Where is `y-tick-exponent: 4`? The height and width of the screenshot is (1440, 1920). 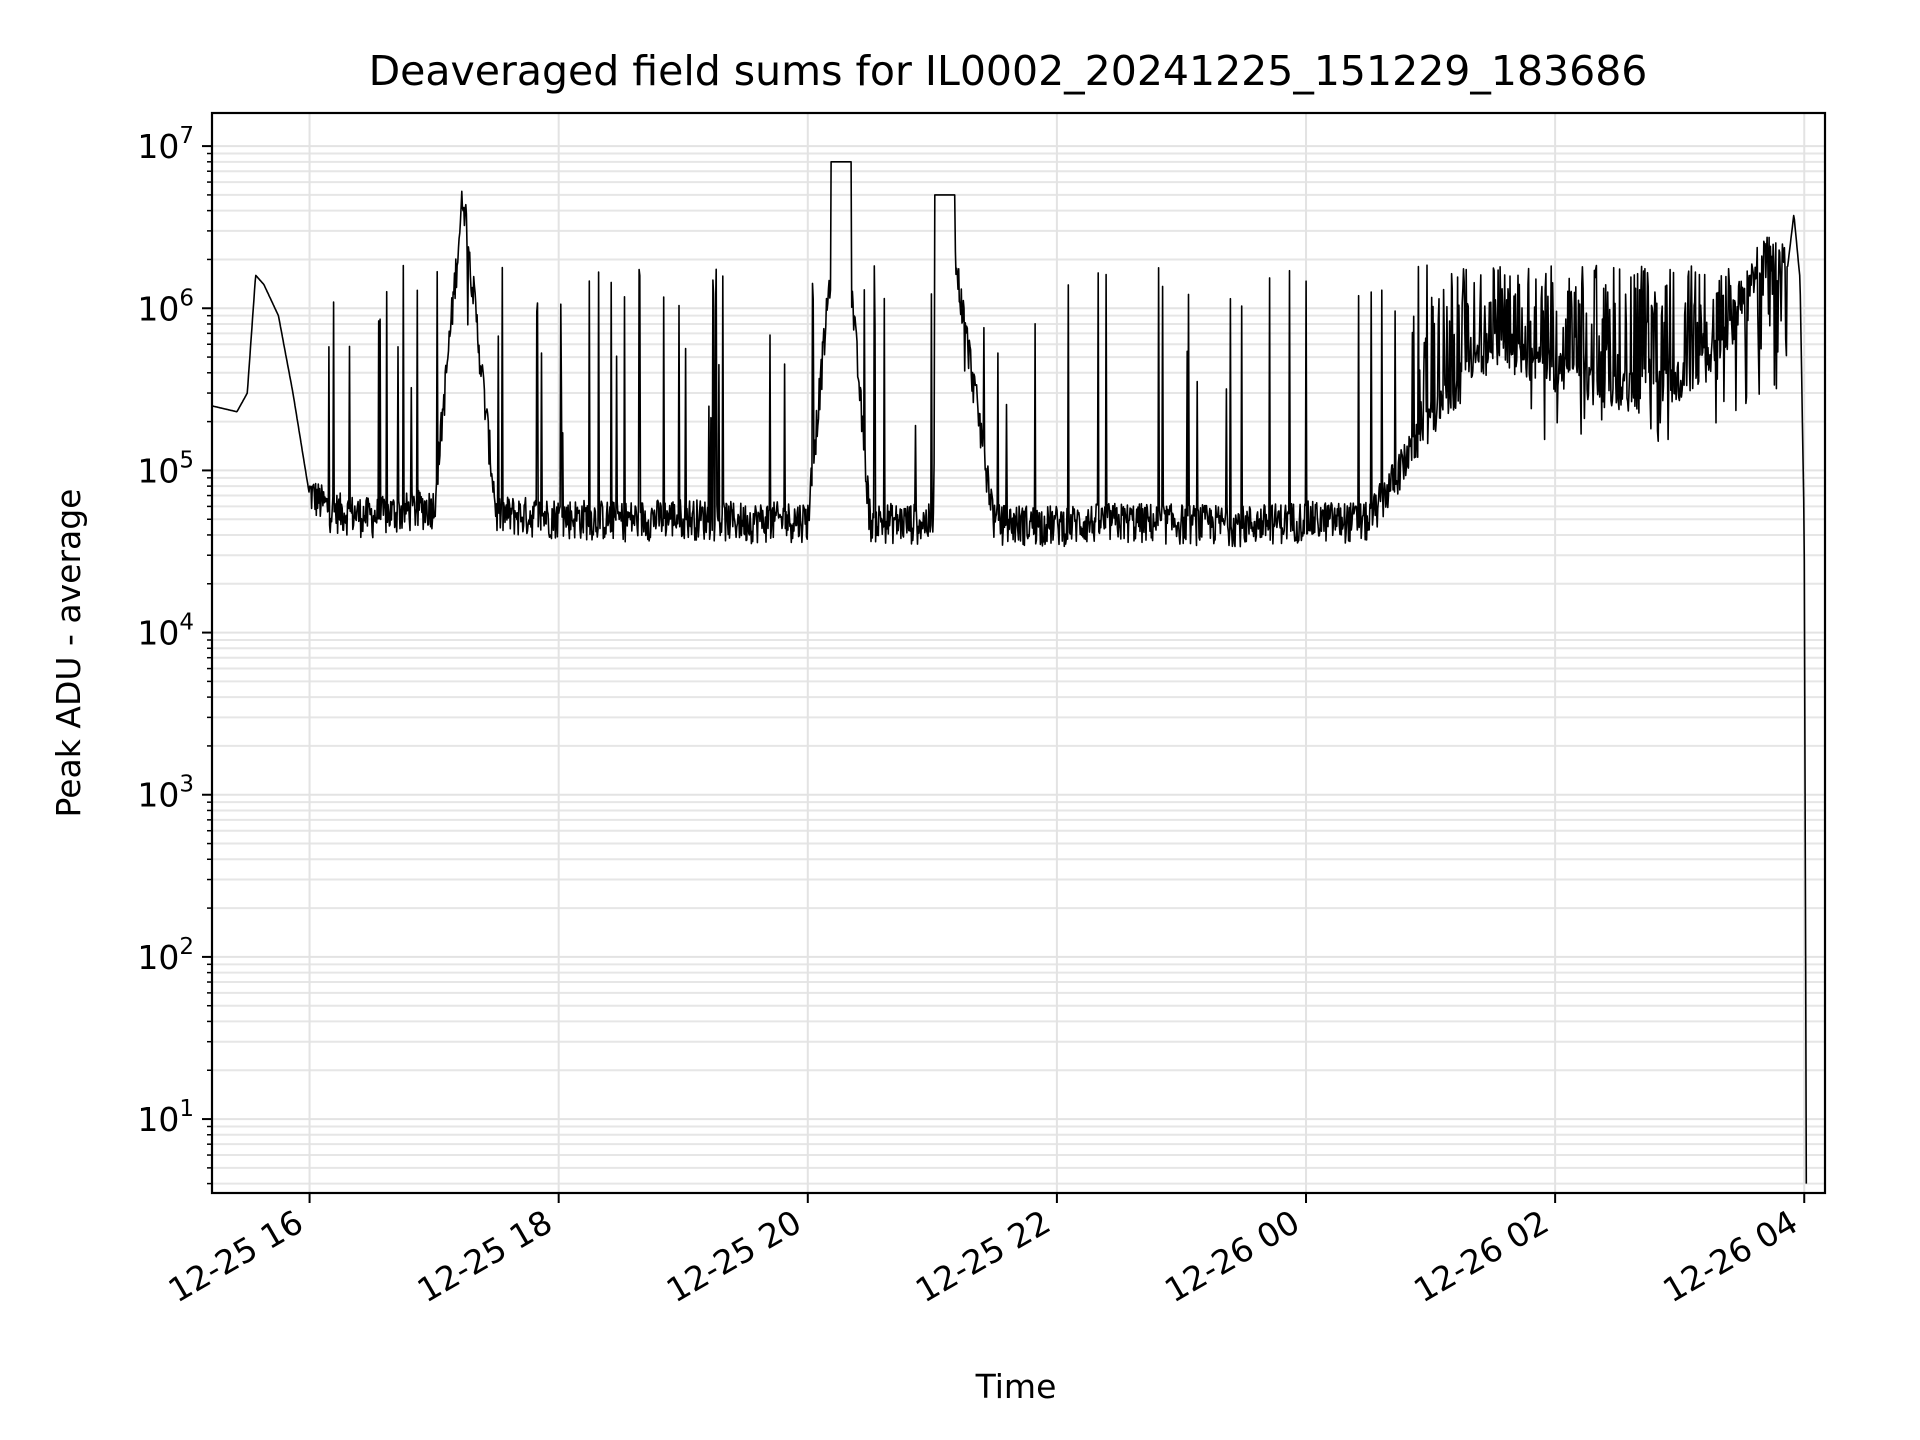 y-tick-exponent: 4 is located at coordinates (186, 623).